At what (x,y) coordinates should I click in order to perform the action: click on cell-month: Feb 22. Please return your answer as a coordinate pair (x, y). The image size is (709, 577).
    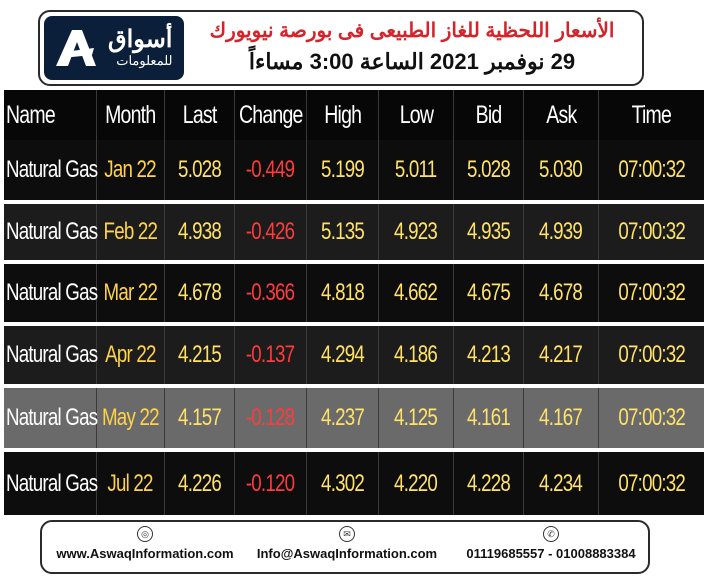
    Looking at the image, I should click on (130, 231).